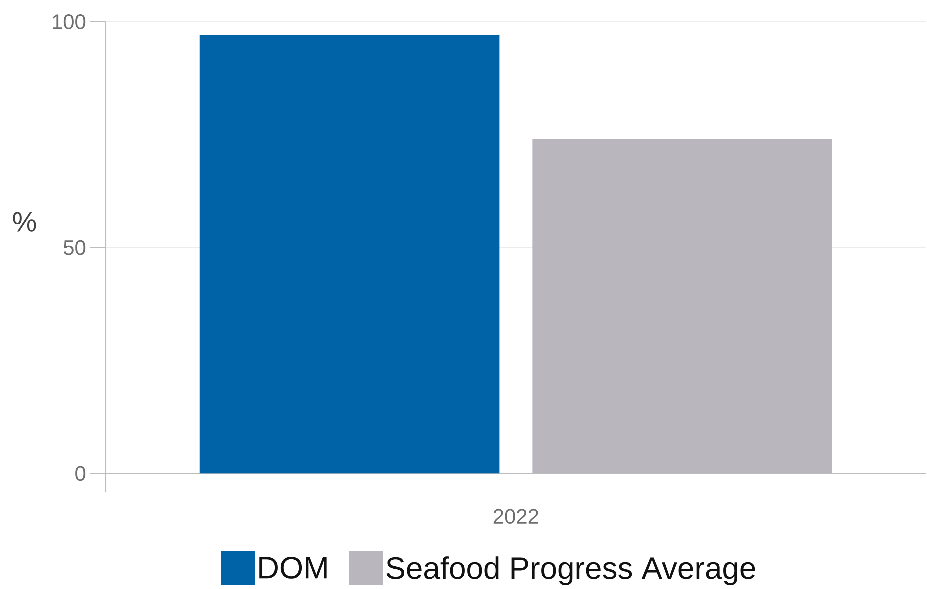 The height and width of the screenshot is (589, 927). What do you see at coordinates (293, 568) in the screenshot?
I see `legend-label: DOM` at bounding box center [293, 568].